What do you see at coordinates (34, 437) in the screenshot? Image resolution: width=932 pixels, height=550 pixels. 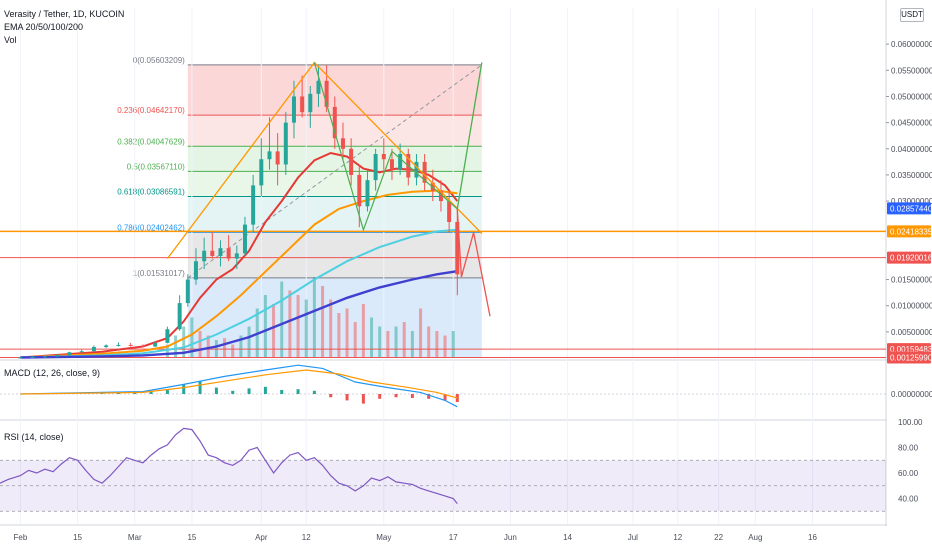 I see `rsi-legend: RSI (14, close)` at bounding box center [34, 437].